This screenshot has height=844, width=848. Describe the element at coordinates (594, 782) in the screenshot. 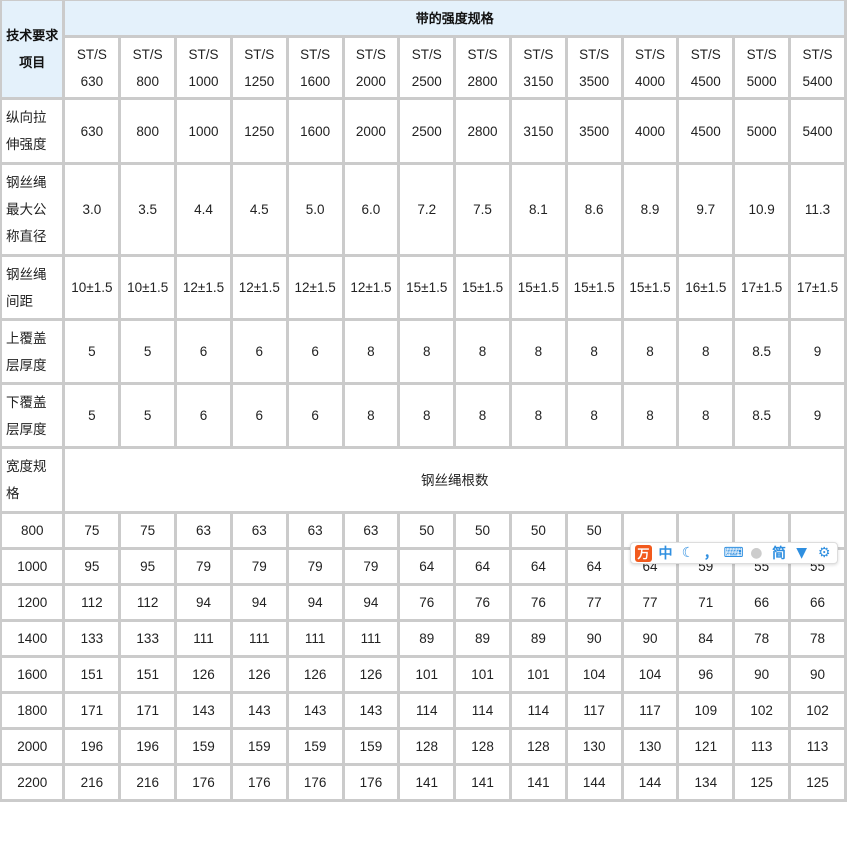

I see `table-cell: 144` at that location.